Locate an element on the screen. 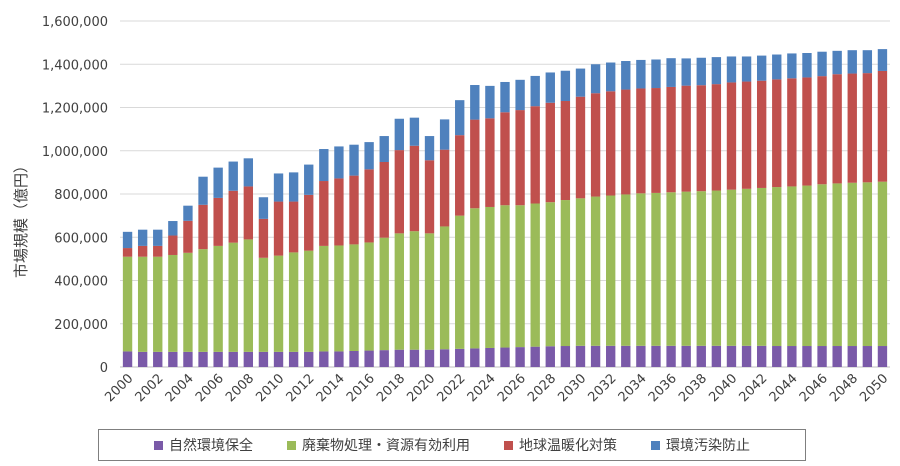  x-tick-label: 2004 is located at coordinates (180, 388).